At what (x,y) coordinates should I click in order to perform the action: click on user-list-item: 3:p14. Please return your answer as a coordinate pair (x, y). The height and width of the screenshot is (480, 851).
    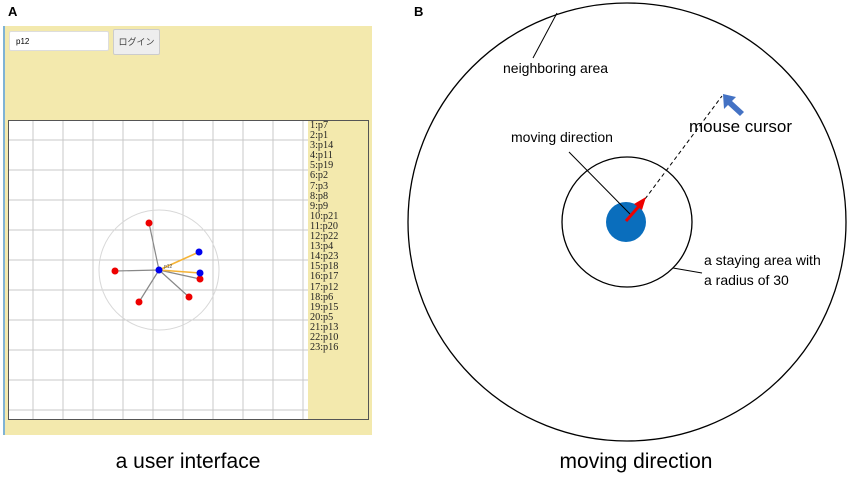
    Looking at the image, I should click on (322, 146).